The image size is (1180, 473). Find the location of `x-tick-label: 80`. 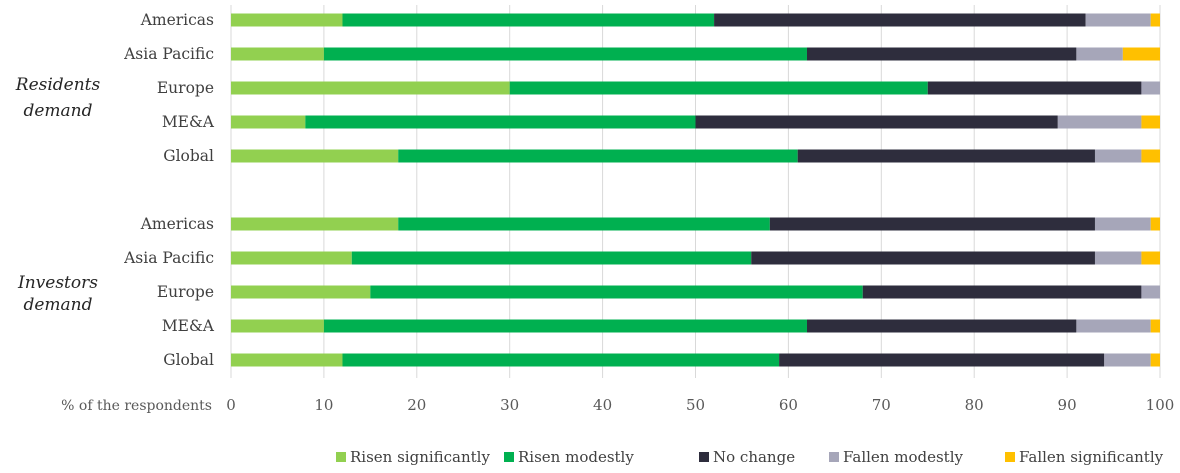

x-tick-label: 80 is located at coordinates (974, 405).